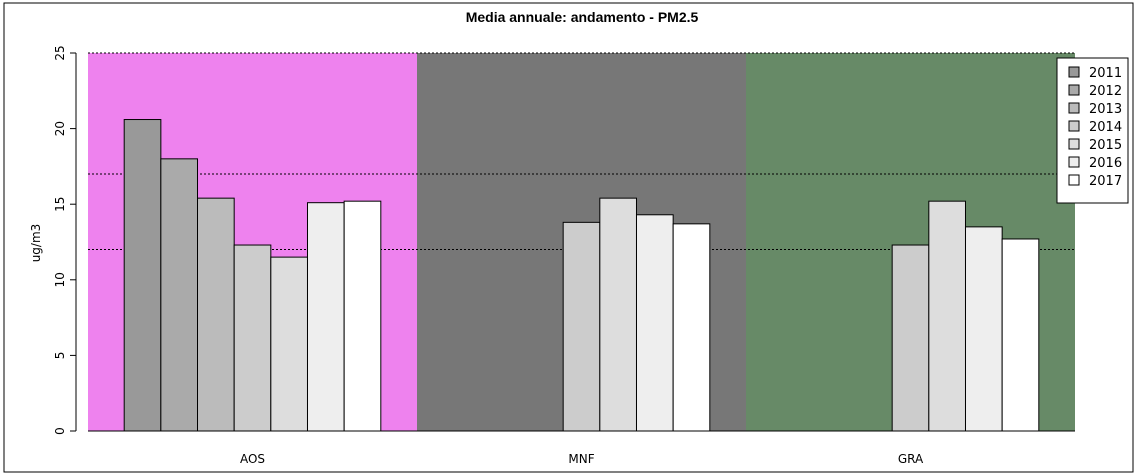 This screenshot has width=1137, height=475. Describe the element at coordinates (911, 459) in the screenshot. I see `x-tick-label-gra: GRA` at that location.